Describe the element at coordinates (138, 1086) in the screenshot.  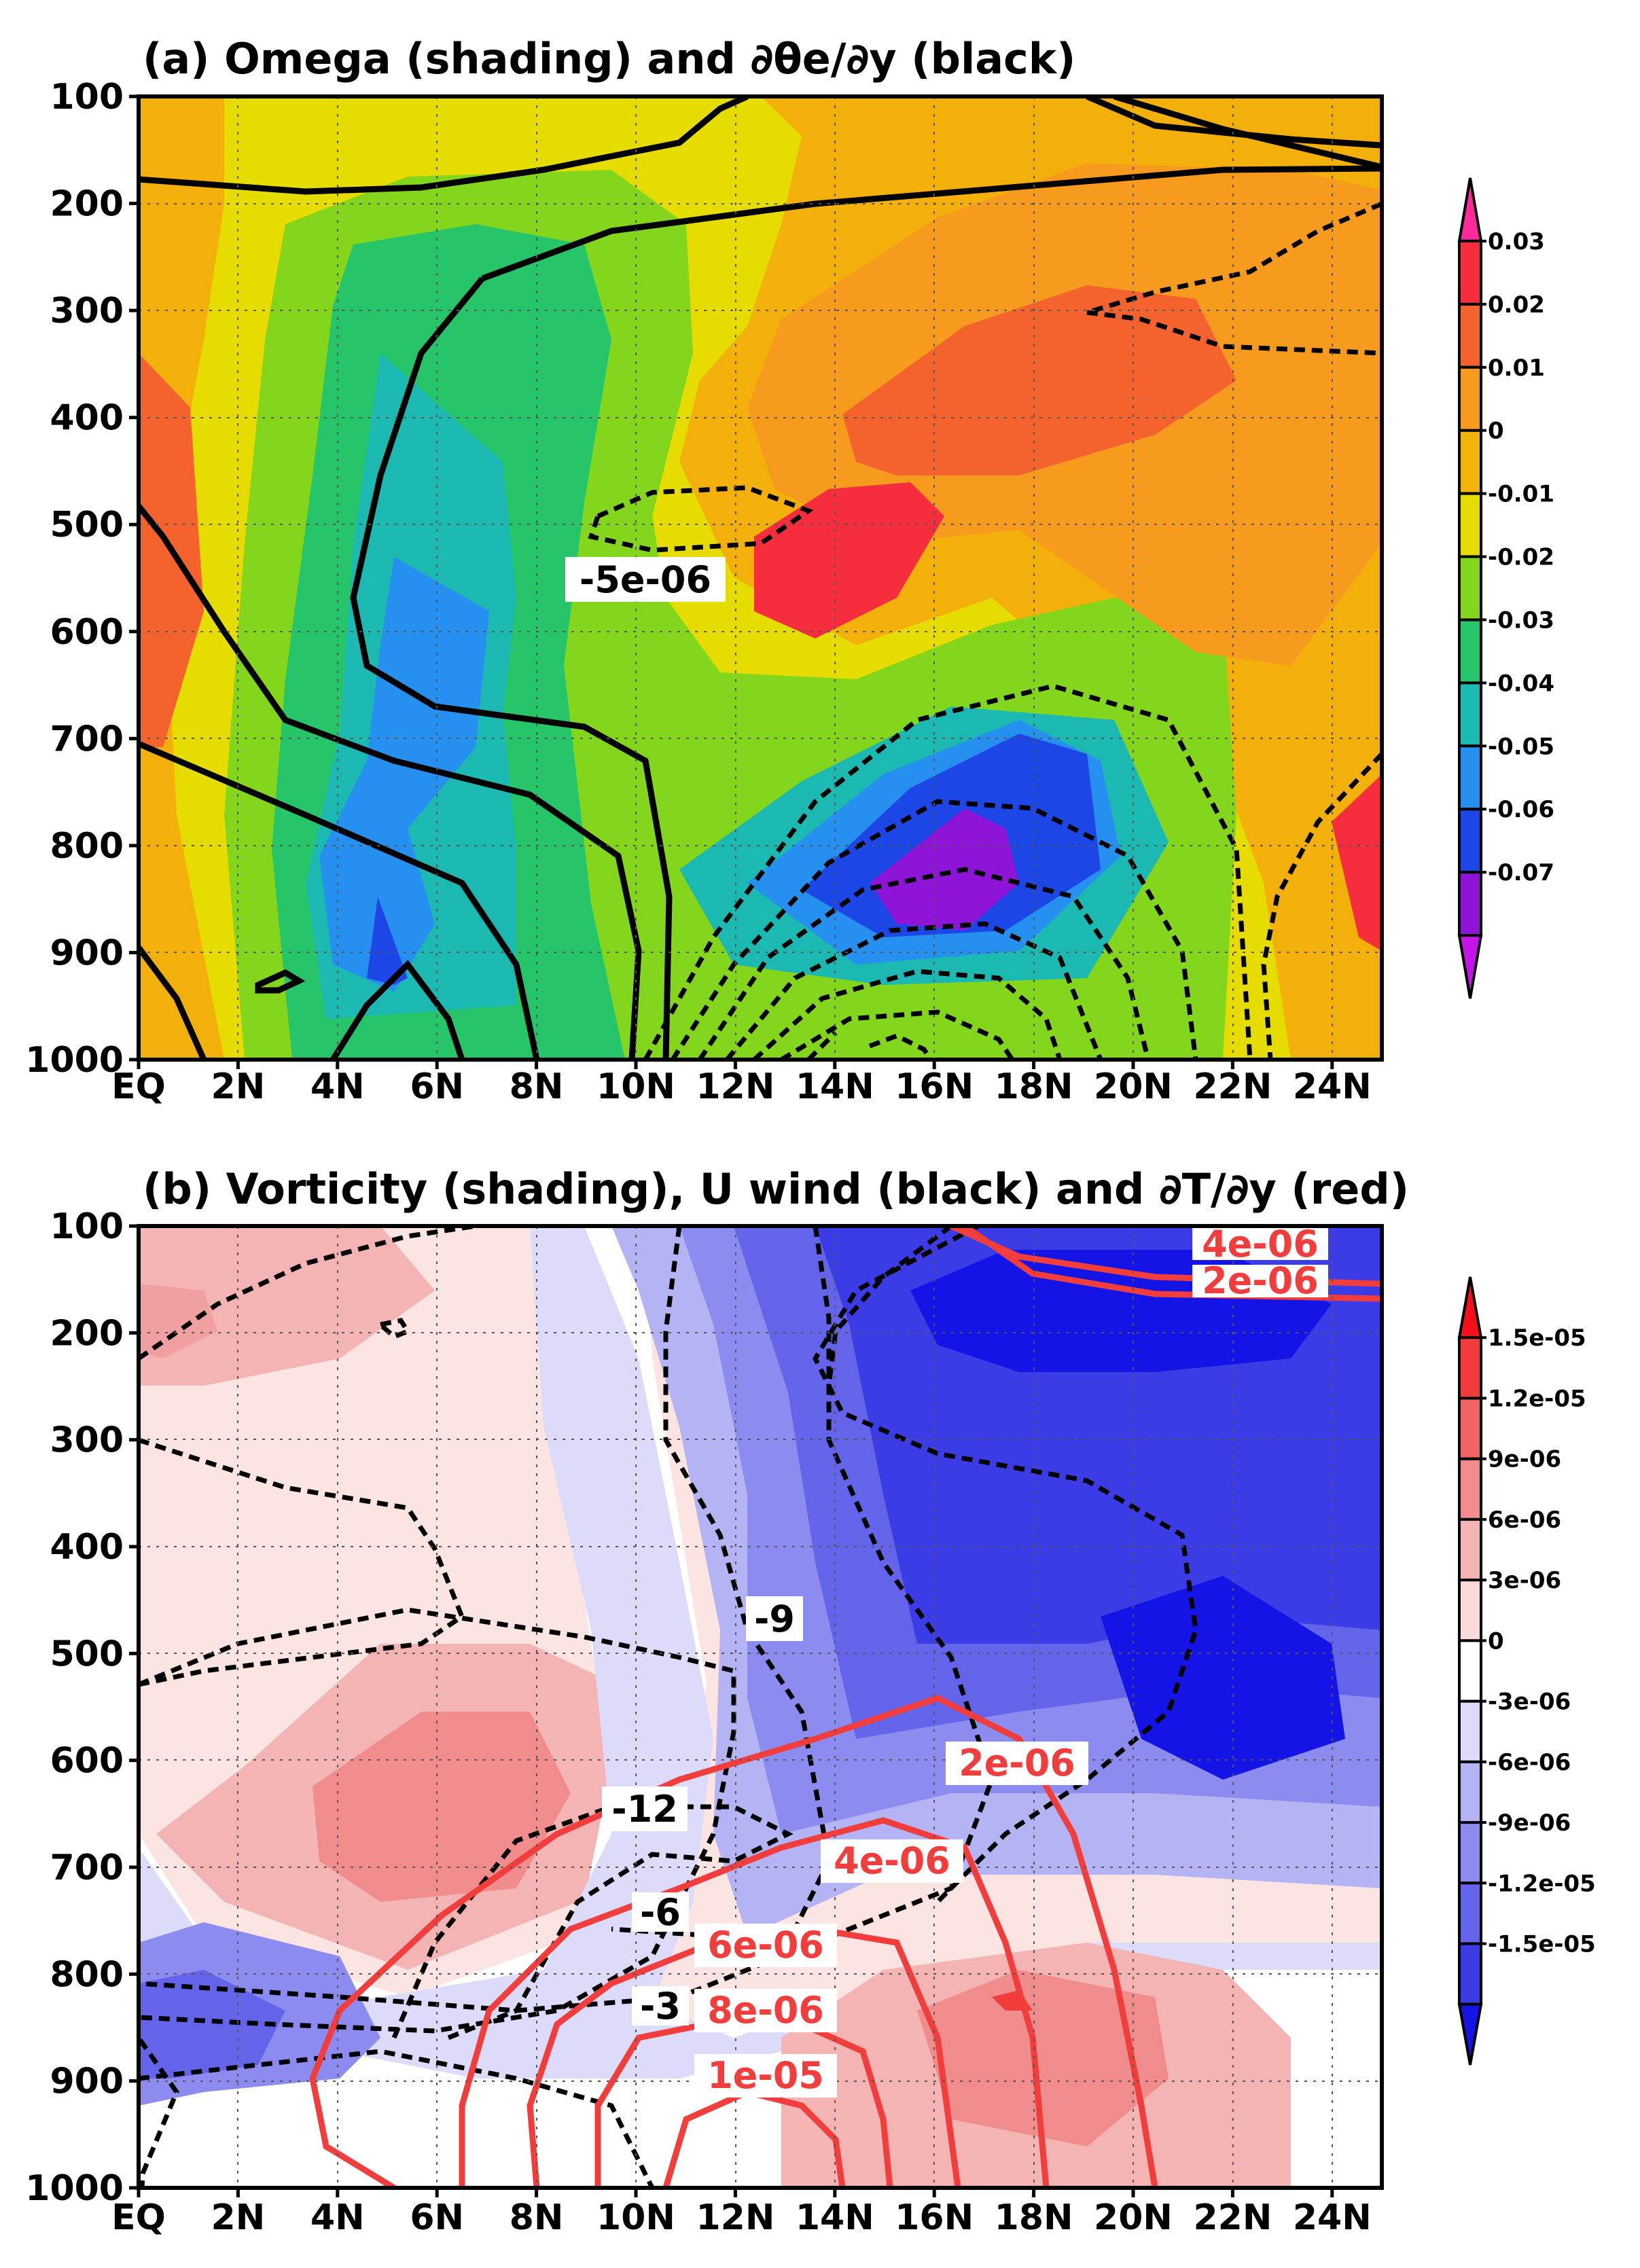
I see `x-tick-label: EQ` at that location.